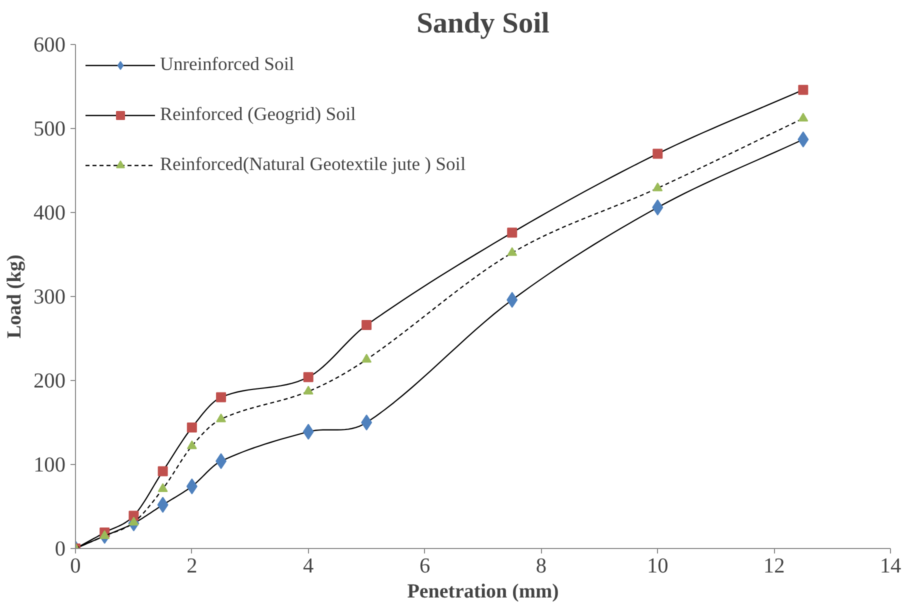 Image resolution: width=920 pixels, height=610 pixels. What do you see at coordinates (258, 115) in the screenshot?
I see `legend-label: Reinforced (Geogrid) Soil` at bounding box center [258, 115].